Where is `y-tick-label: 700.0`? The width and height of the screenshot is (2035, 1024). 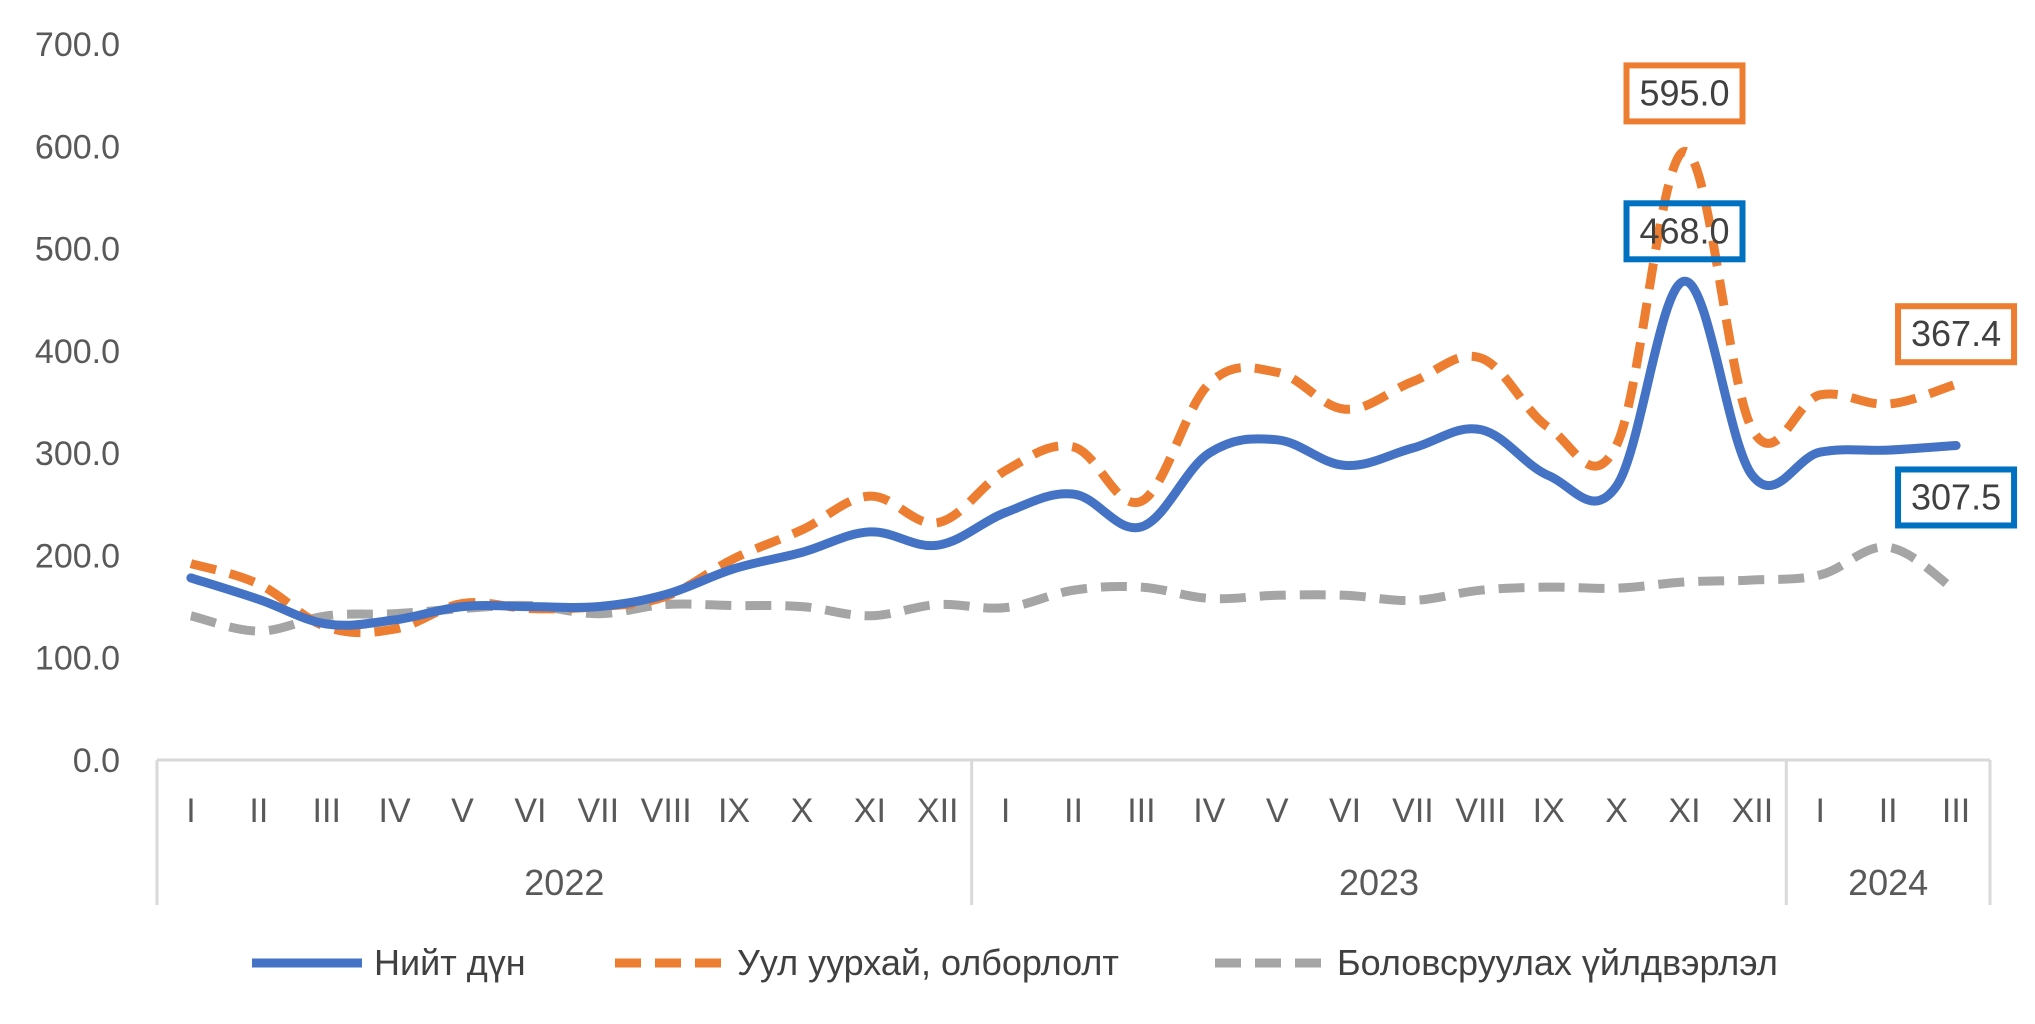 y-tick-label: 700.0 is located at coordinates (77, 45).